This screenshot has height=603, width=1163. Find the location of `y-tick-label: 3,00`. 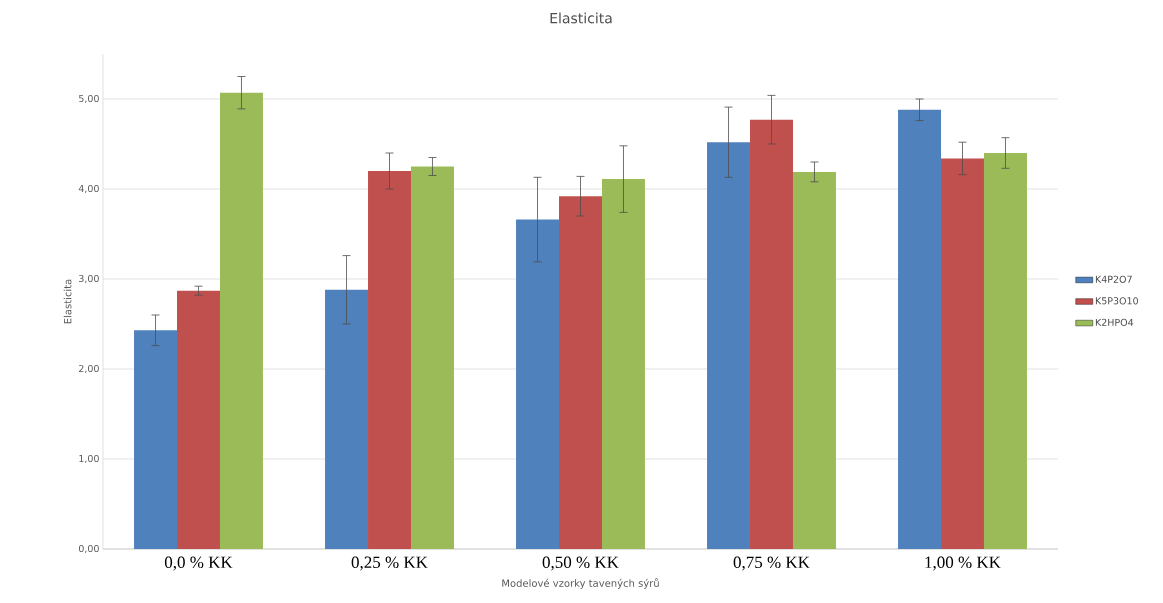

y-tick-label: 3,00 is located at coordinates (89, 279).